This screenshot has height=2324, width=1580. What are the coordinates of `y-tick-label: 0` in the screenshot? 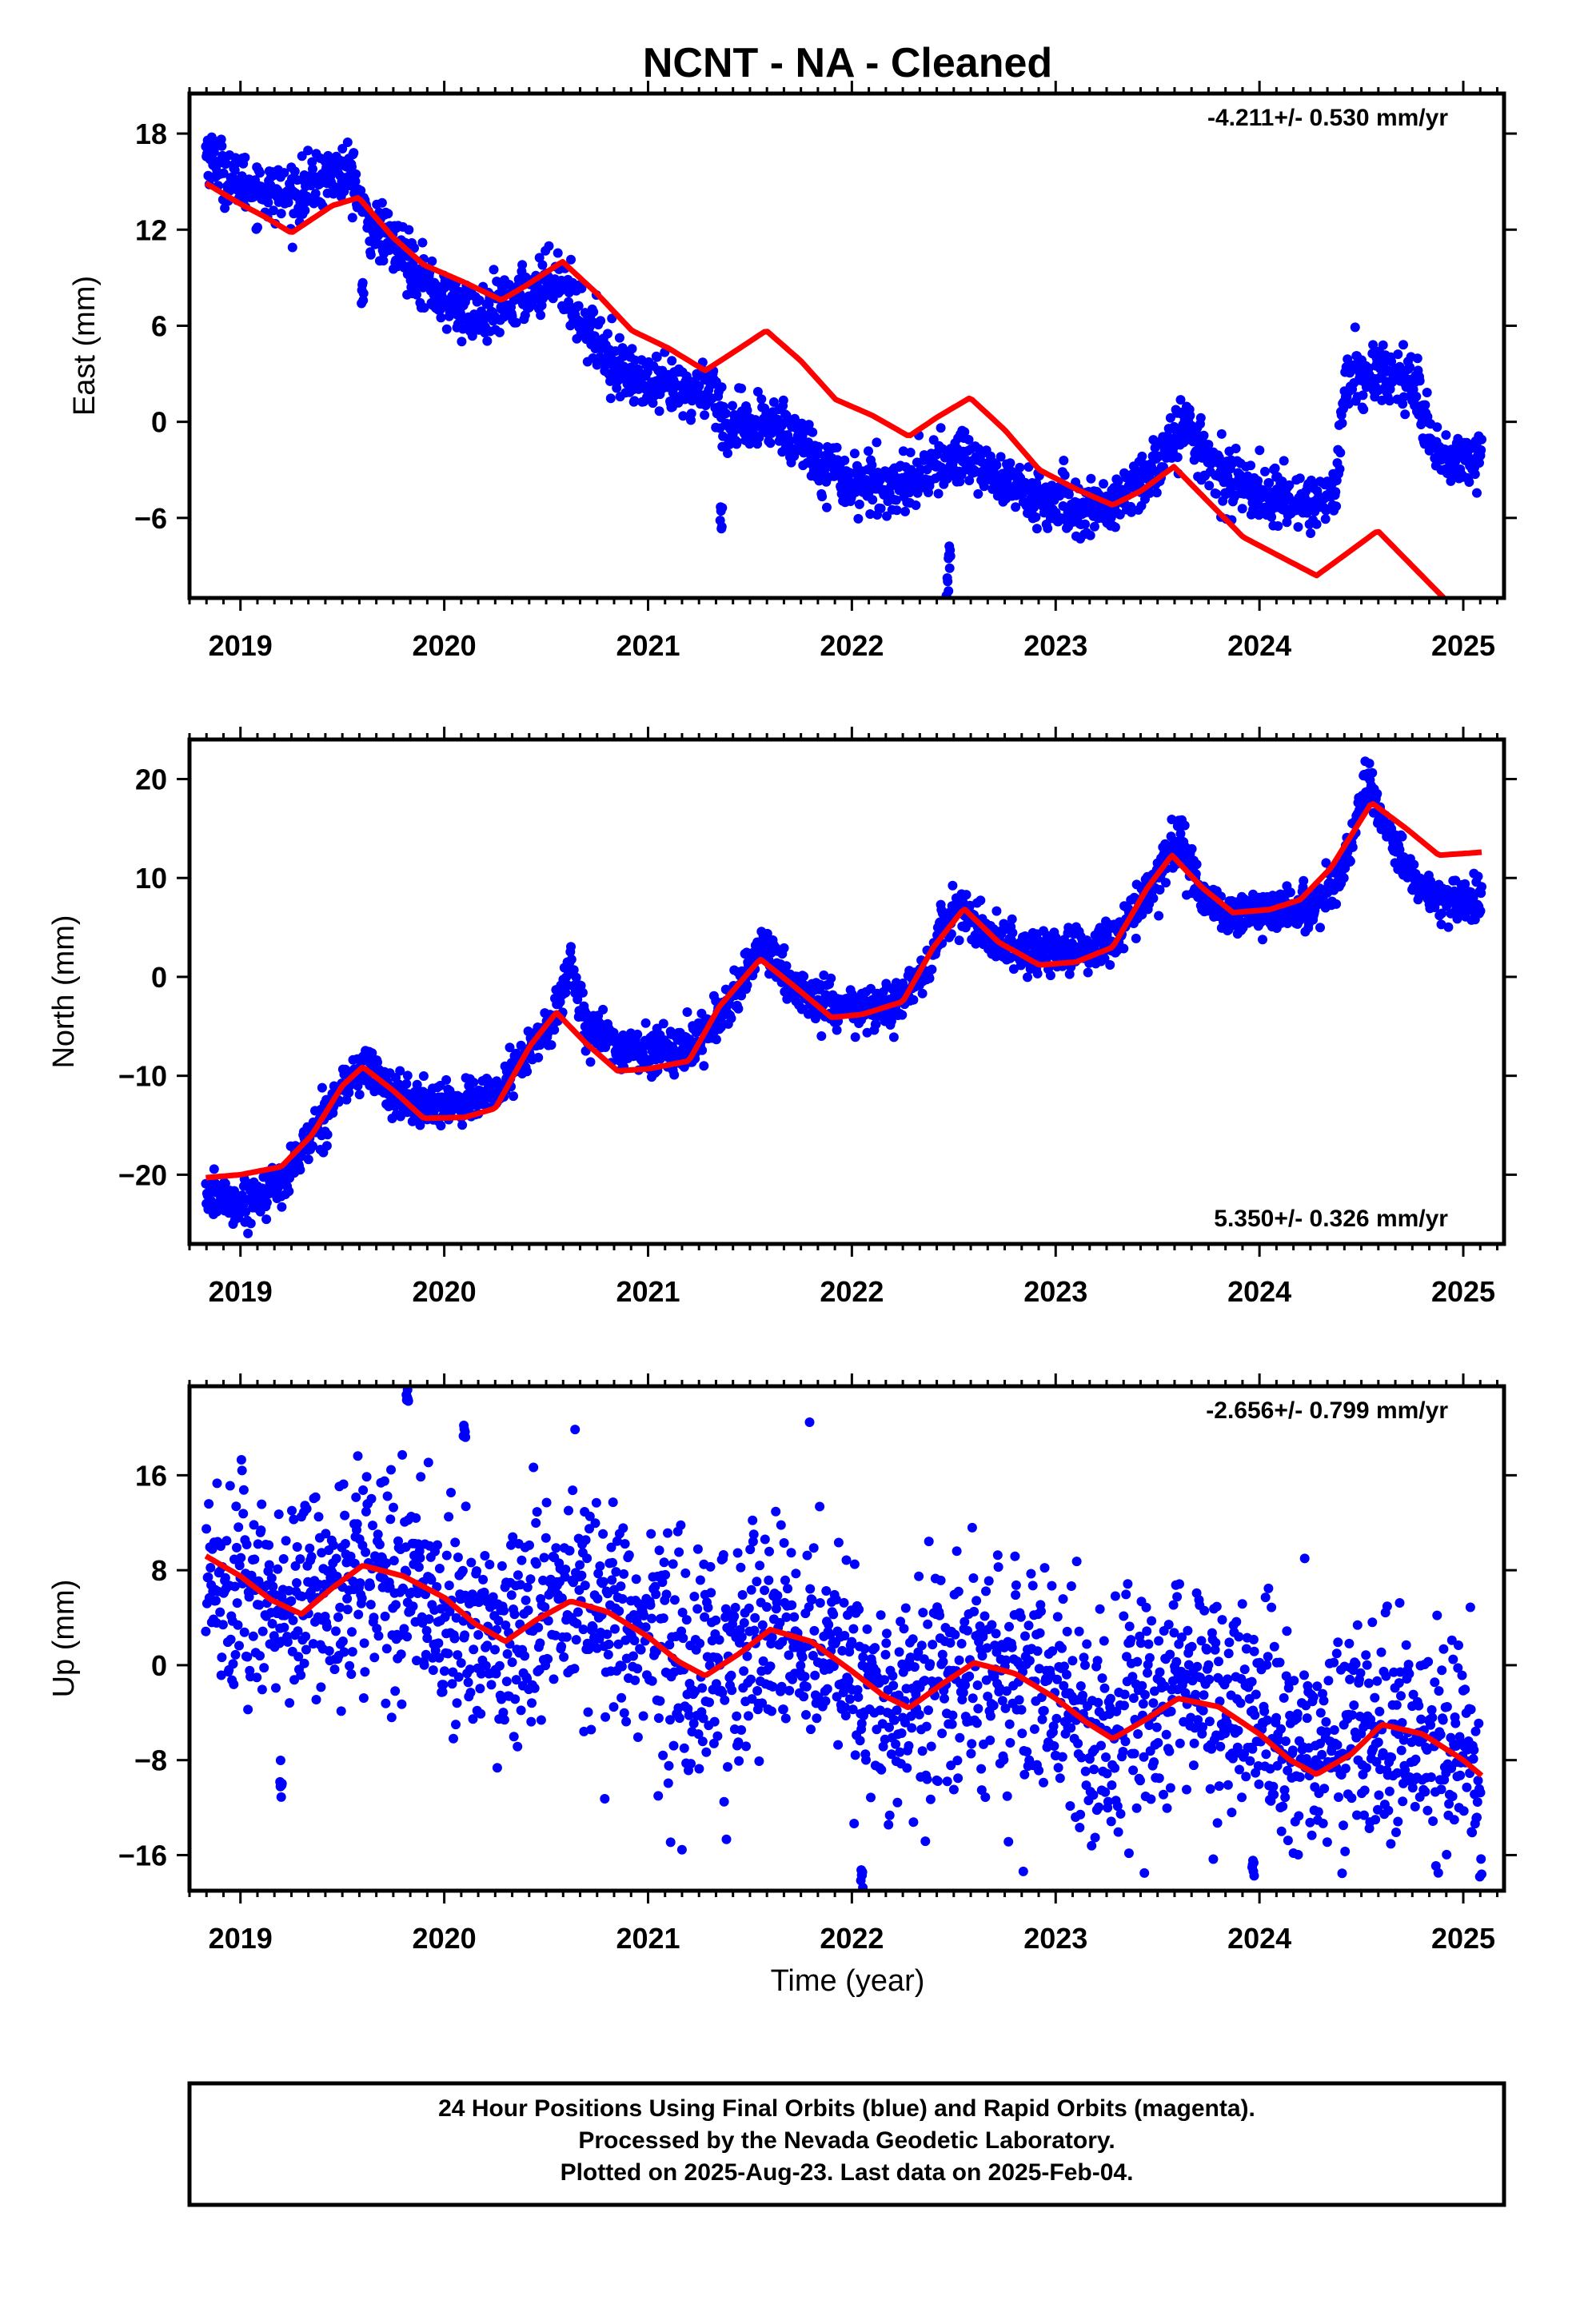 It's located at (159, 977).